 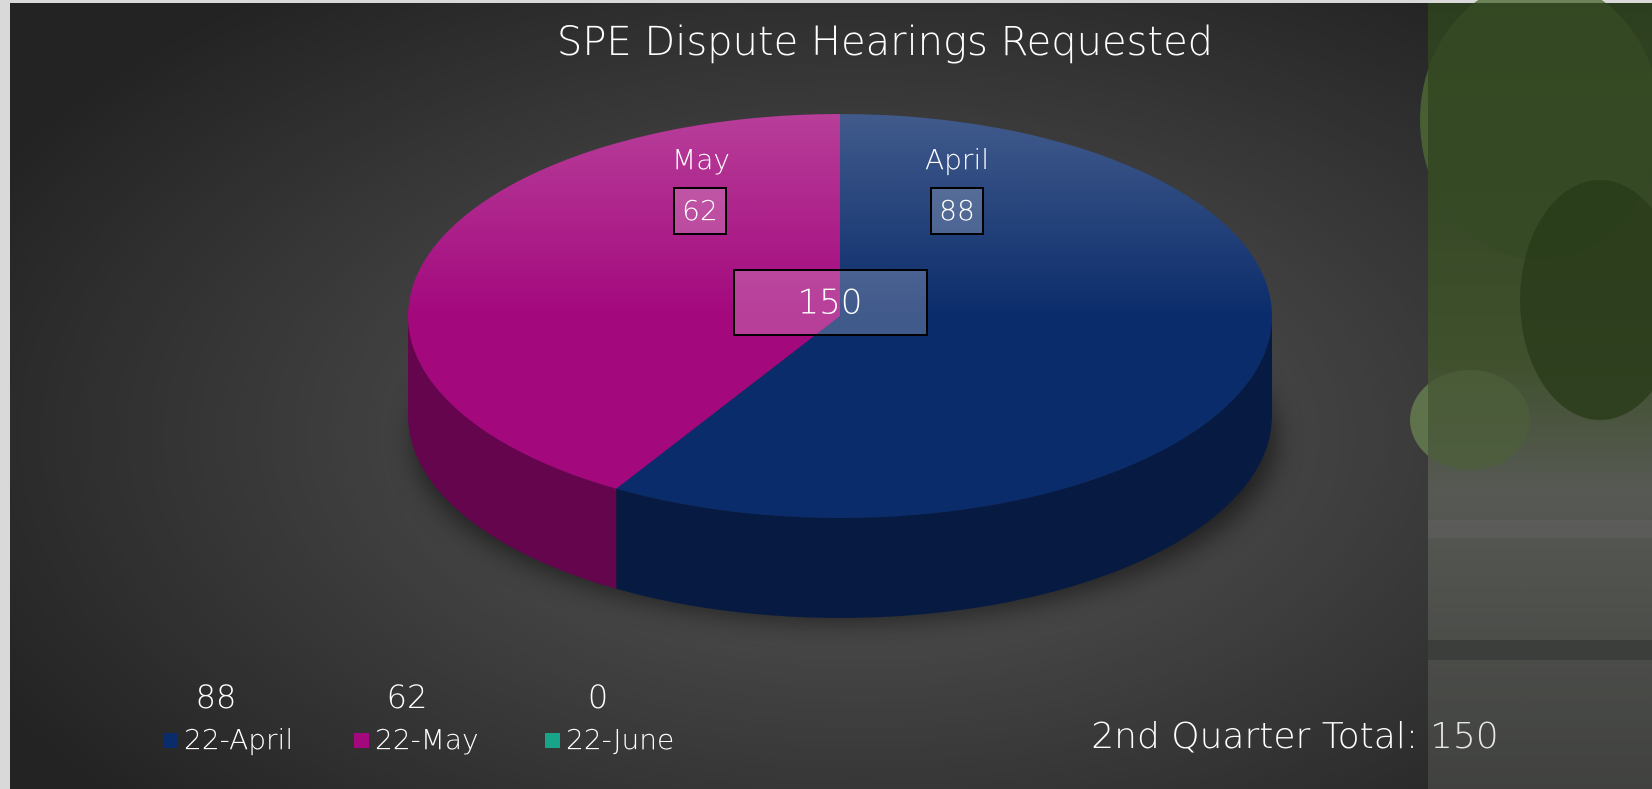 I want to click on slice-value: 62, so click(x=700, y=210).